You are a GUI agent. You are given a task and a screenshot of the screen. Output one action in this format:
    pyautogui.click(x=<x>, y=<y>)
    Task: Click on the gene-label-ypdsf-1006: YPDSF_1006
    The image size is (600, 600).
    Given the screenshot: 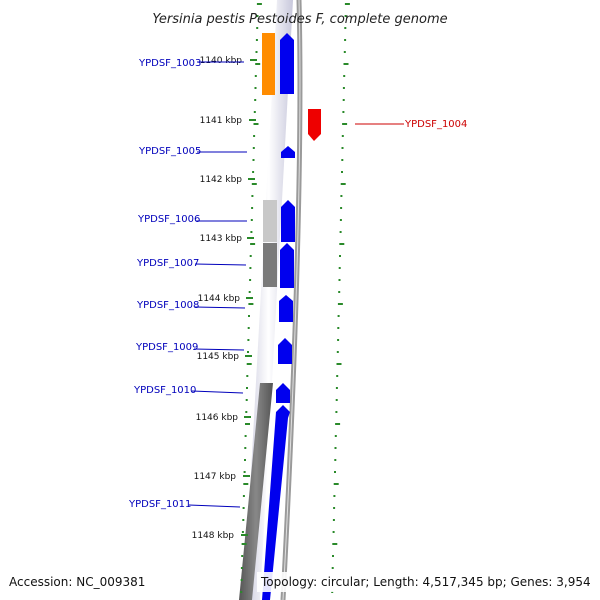 What is the action you would take?
    pyautogui.click(x=168, y=219)
    